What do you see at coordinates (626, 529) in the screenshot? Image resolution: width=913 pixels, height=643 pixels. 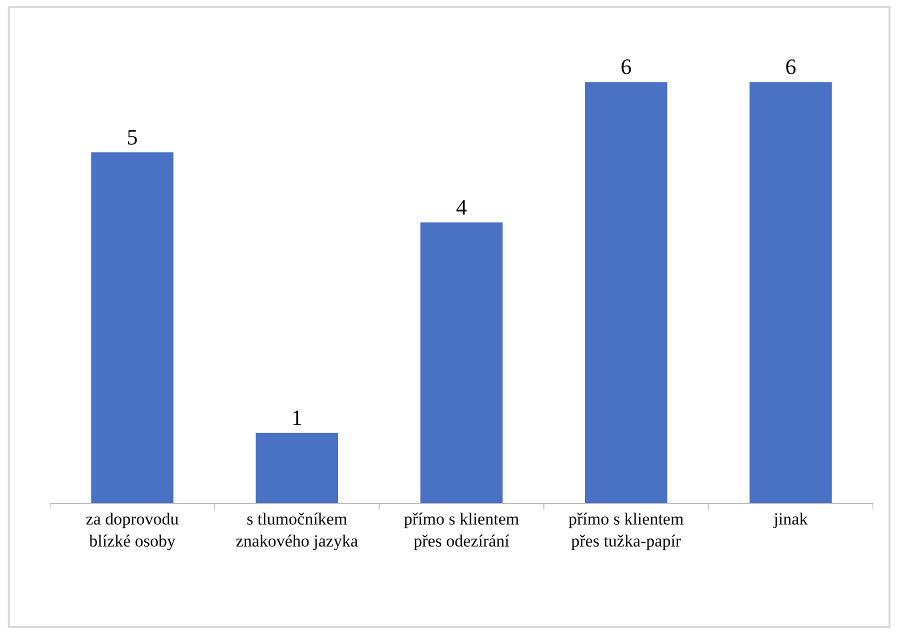 I see `x-tick-label: přímo s klientem přes tužka-papír` at bounding box center [626, 529].